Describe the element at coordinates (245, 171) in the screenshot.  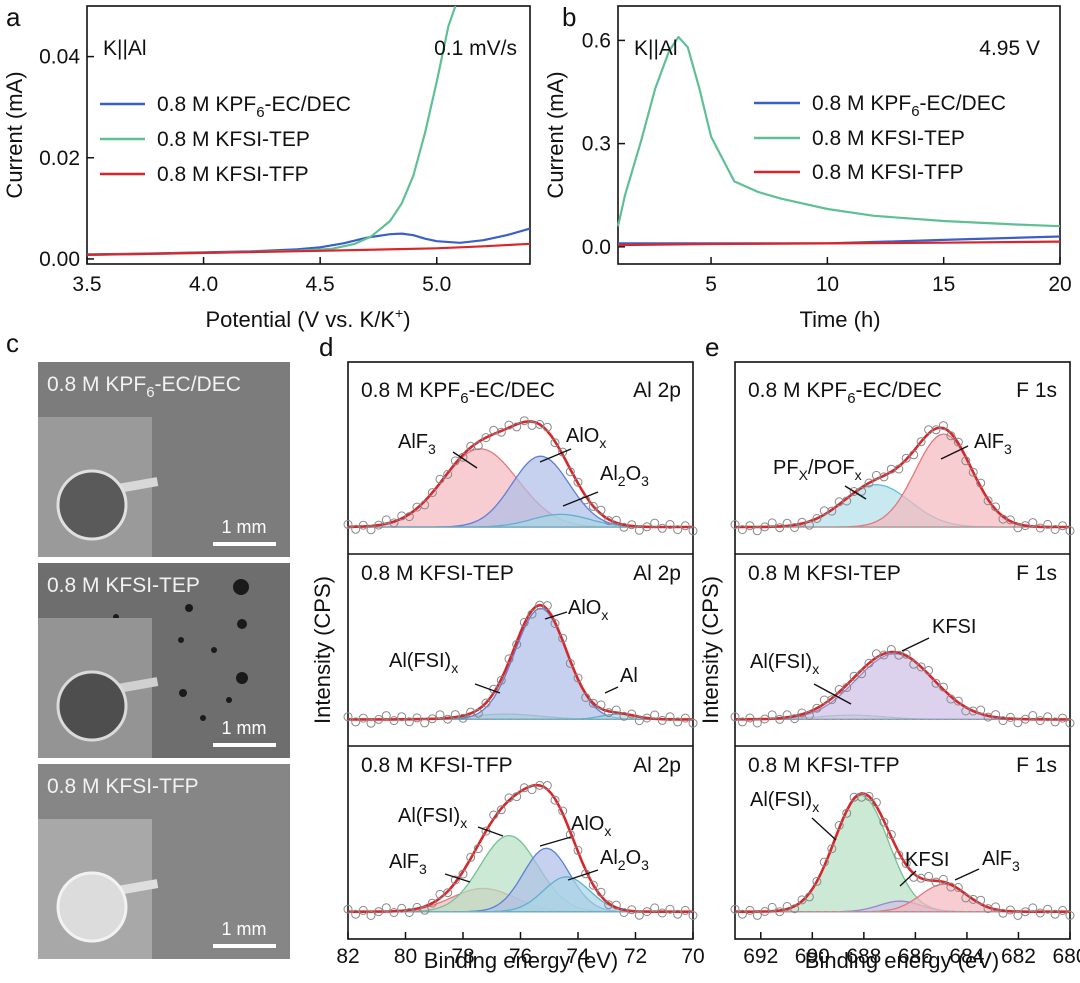
I see `axis-ticks-a: 3.5 4.0 4.5 5.0 0.00 0.02 0.04` at that location.